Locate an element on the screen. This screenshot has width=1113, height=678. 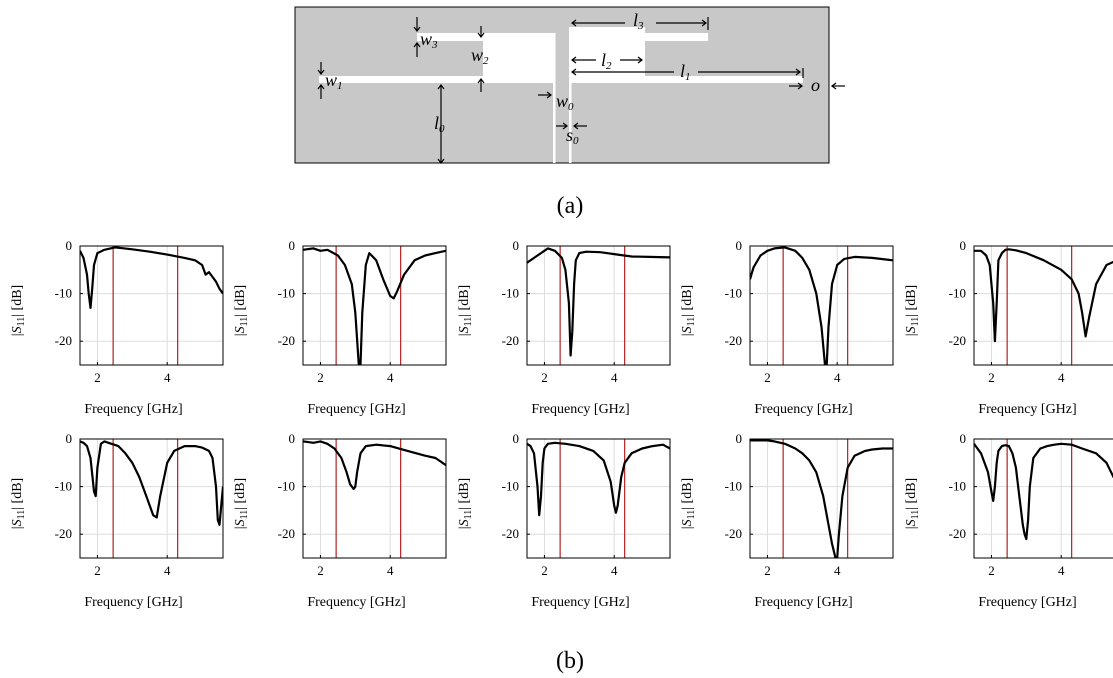
label-l1: l1 is located at coordinates (685, 72).